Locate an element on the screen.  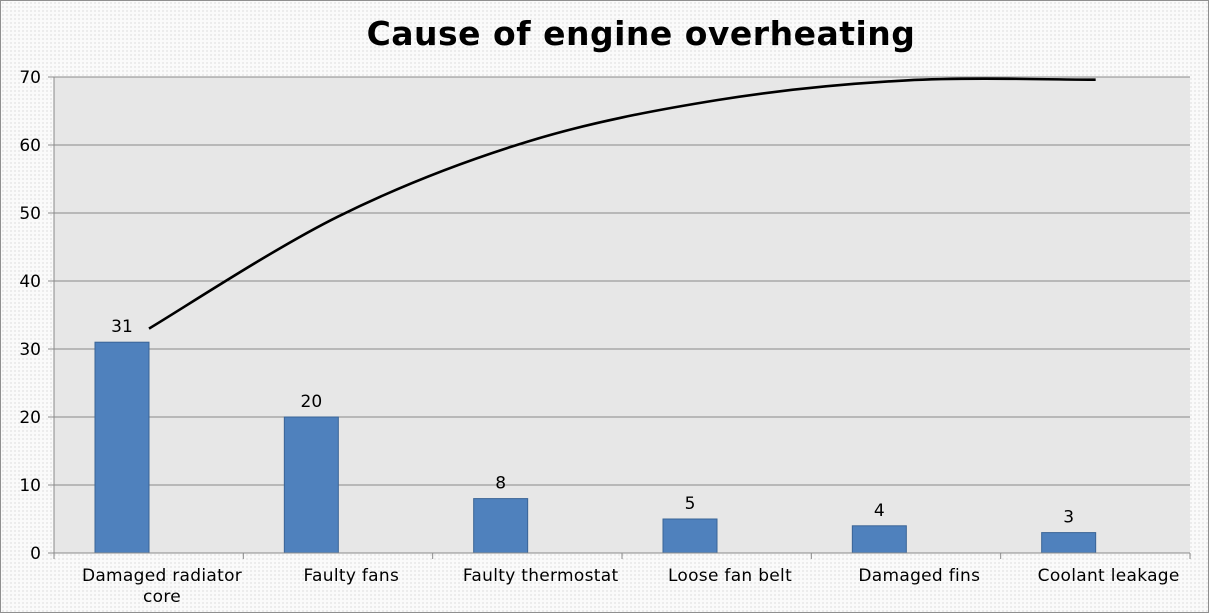
y-tick-label: 30 is located at coordinates (30, 350).